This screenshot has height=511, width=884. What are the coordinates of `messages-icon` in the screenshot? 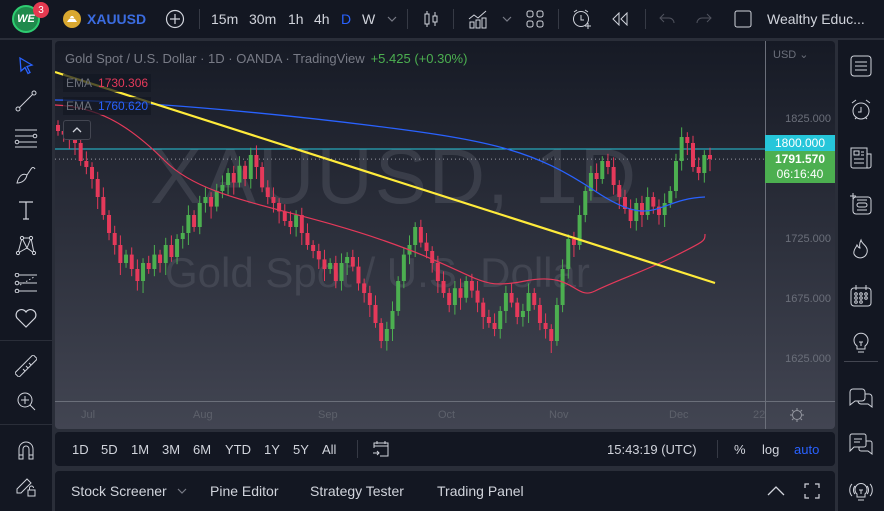 It's located at (861, 444).